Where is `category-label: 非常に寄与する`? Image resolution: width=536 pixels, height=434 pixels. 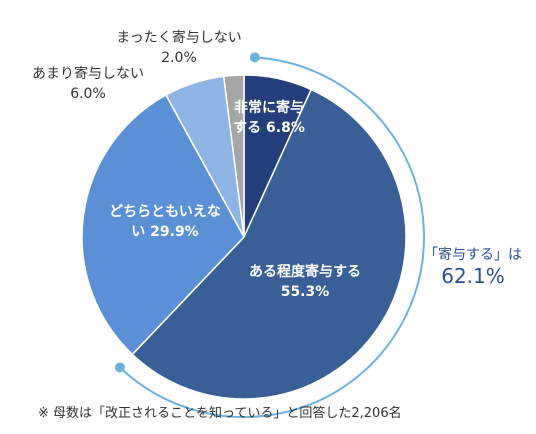 category-label: 非常に寄与する is located at coordinates (268, 118).